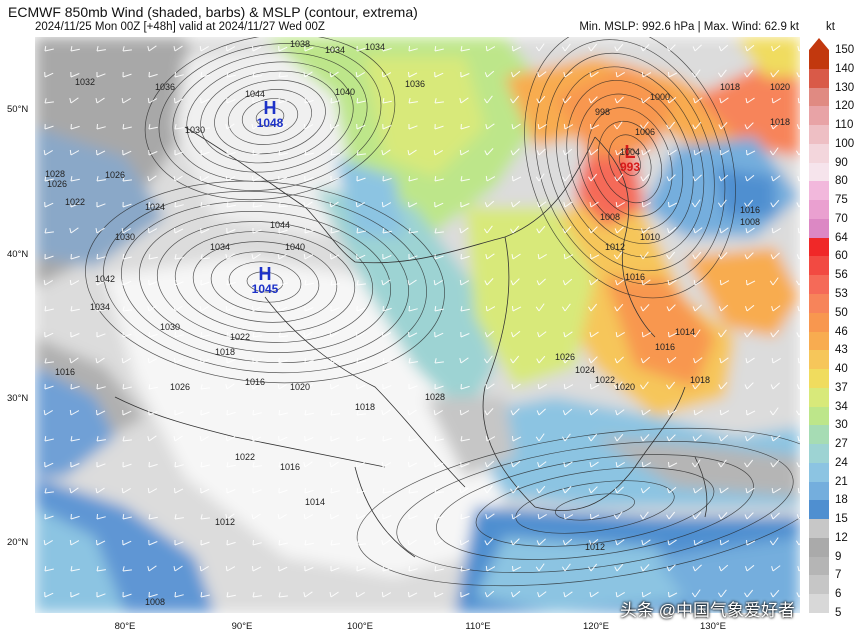  Describe the element at coordinates (845, 87) in the screenshot. I see `colorbar-level-label: 130` at that location.